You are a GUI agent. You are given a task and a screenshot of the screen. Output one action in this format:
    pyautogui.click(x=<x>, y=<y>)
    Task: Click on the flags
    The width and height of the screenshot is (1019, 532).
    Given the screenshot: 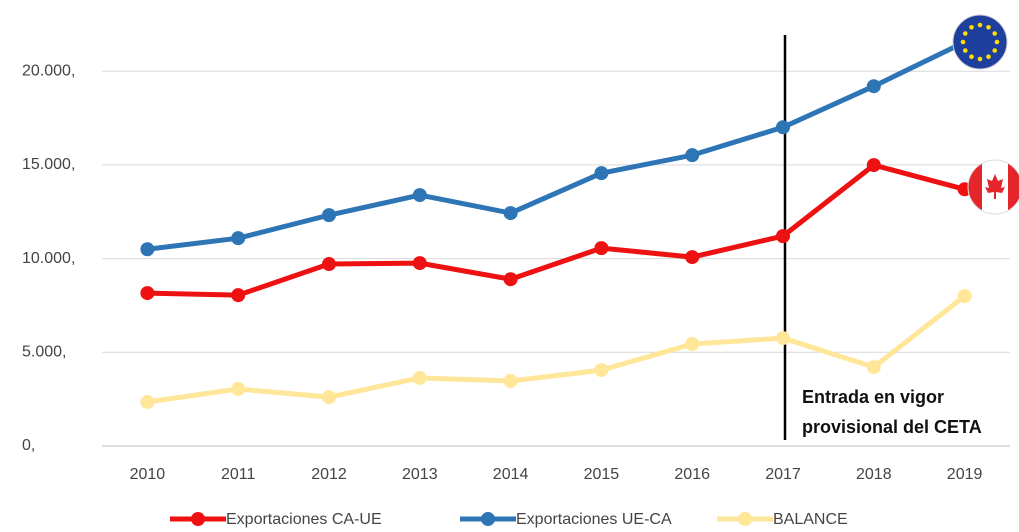 What is the action you would take?
    pyautogui.click(x=985, y=114)
    